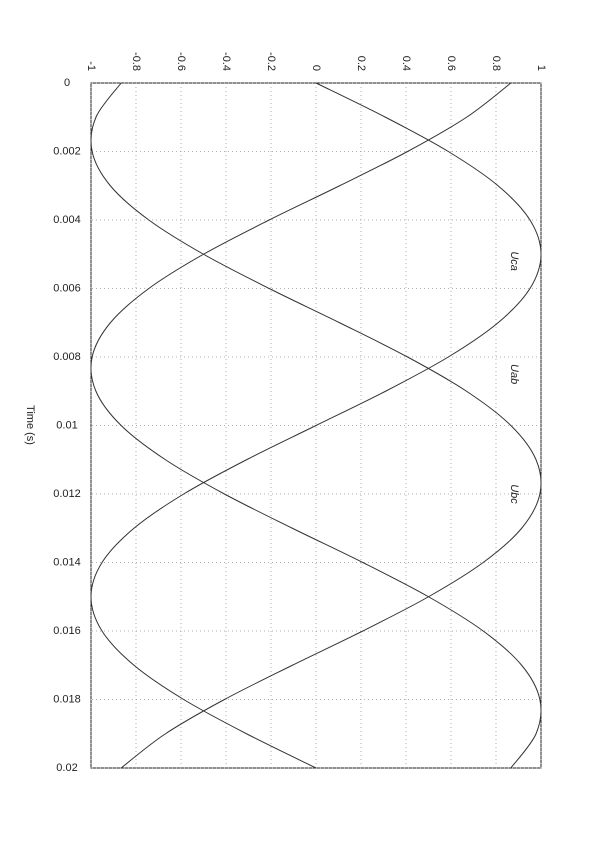 Image resolution: width=603 pixels, height=848 pixels. I want to click on y-tick-label: 1, so click(541, 68).